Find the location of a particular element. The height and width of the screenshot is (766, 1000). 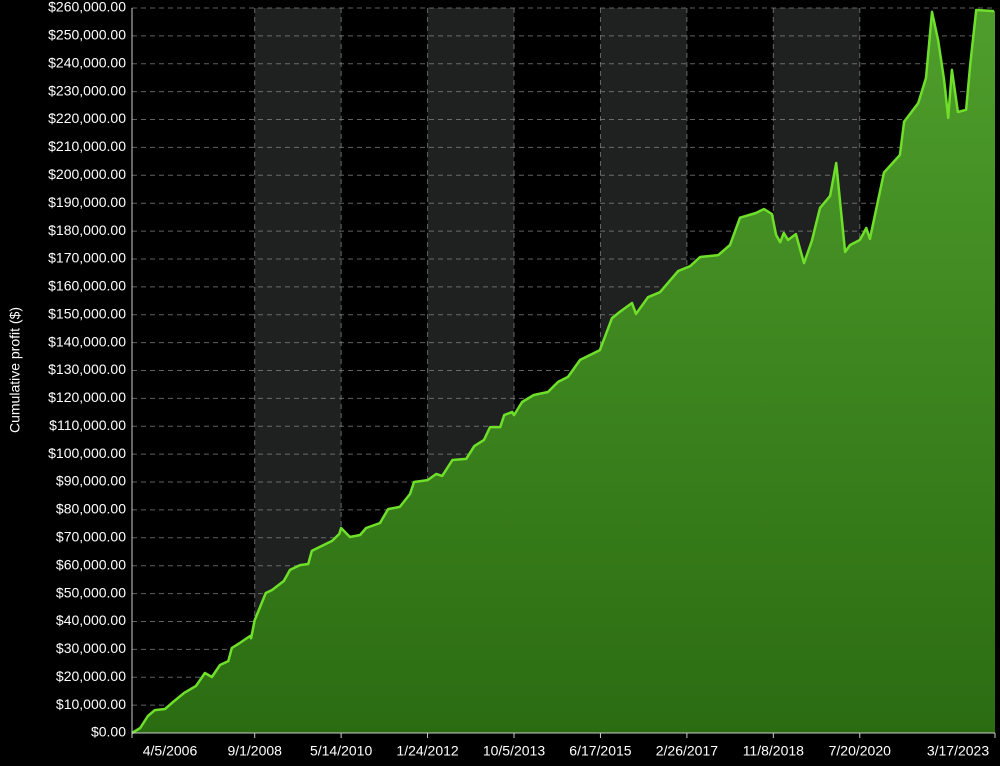

y-tick-label: $170,000.00 is located at coordinates (87, 258).